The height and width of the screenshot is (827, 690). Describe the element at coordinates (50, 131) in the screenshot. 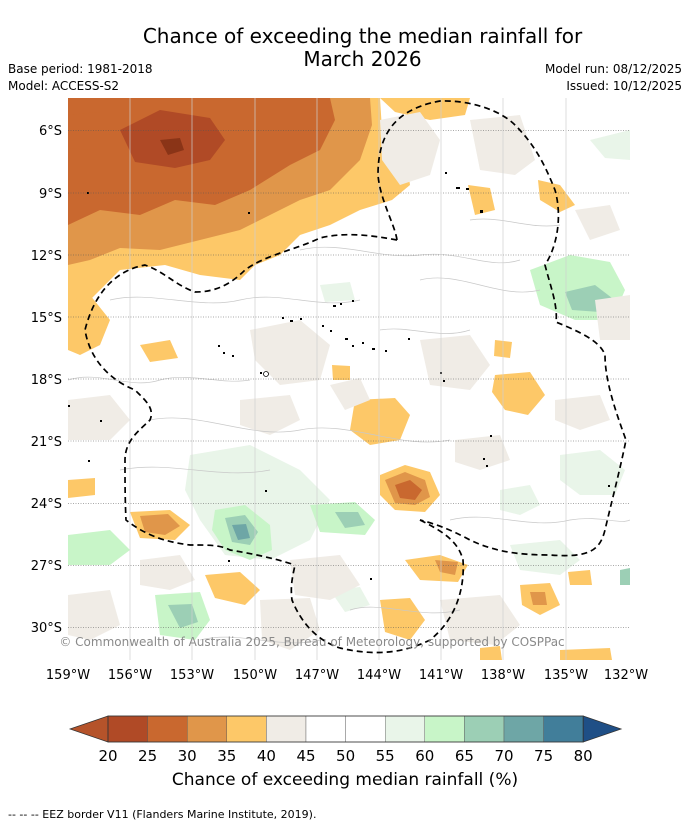

I see `lat-label: 6°S` at that location.